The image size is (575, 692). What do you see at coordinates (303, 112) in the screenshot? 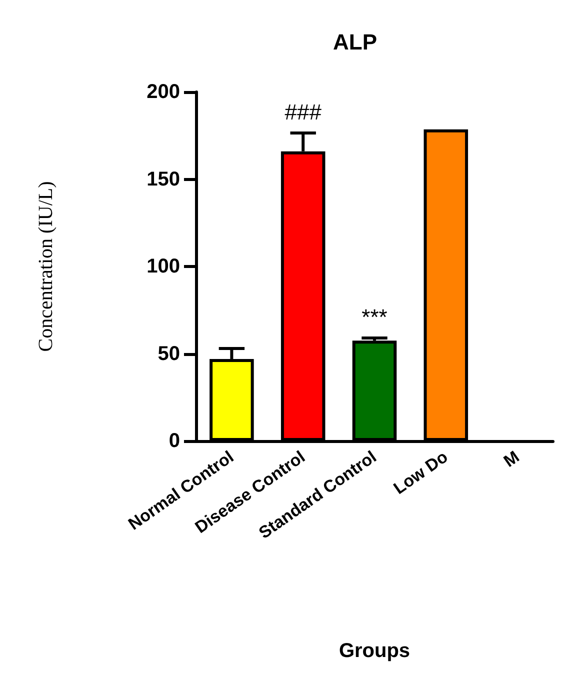
I see `annotation: ###` at bounding box center [303, 112].